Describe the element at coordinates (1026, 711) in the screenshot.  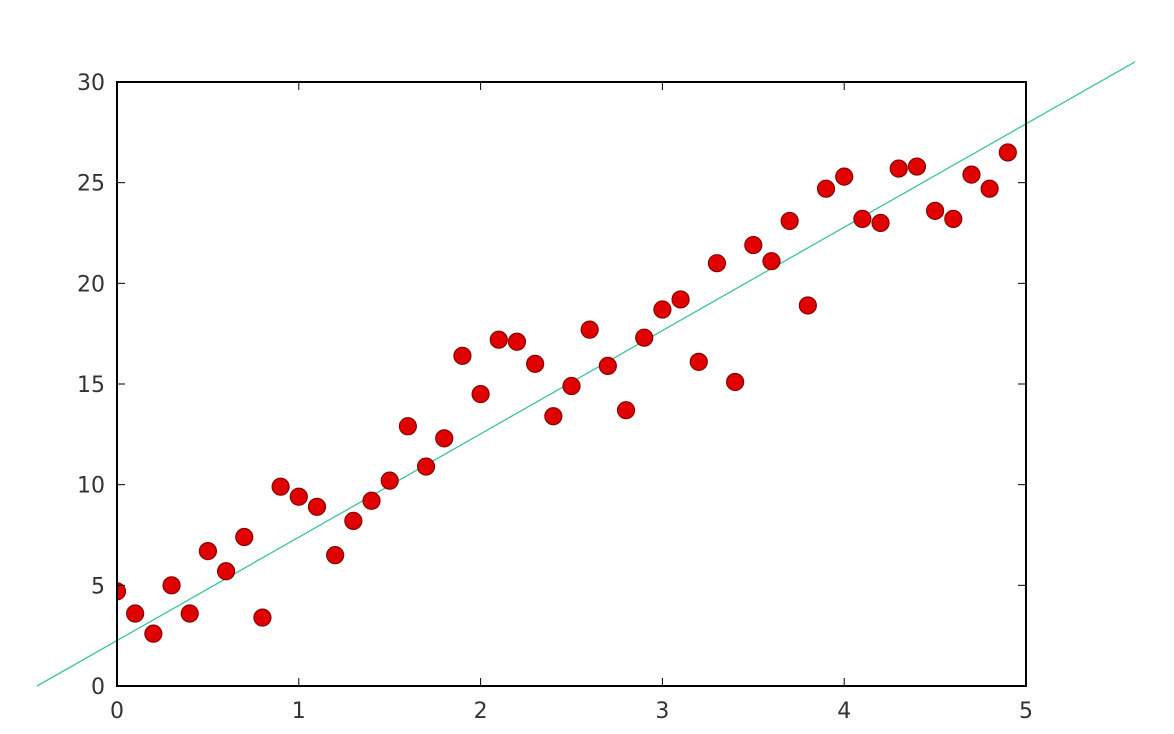
I see `x-tick-label: 5` at that location.